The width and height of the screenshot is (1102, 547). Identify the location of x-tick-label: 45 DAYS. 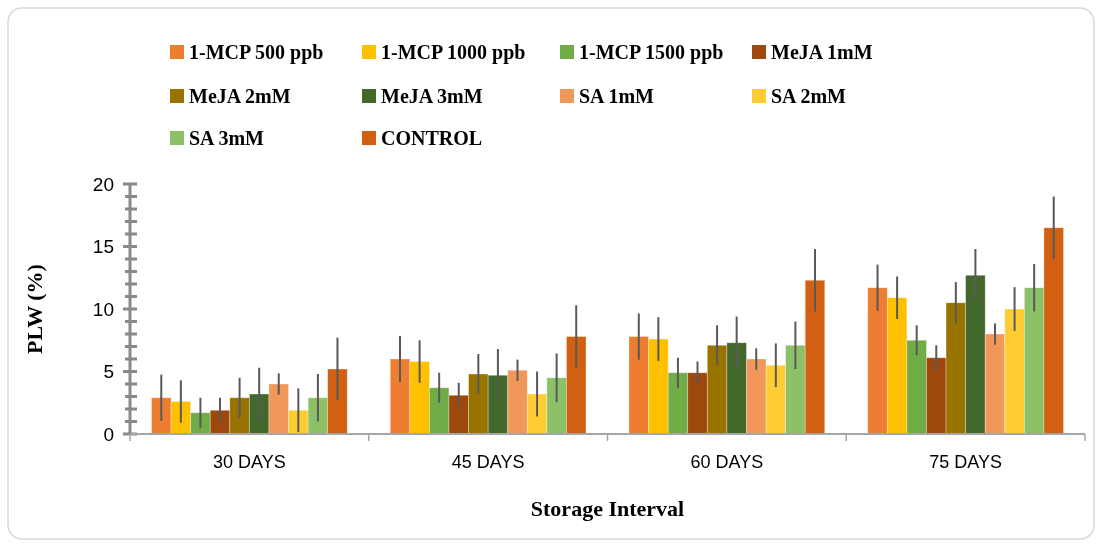
(488, 462).